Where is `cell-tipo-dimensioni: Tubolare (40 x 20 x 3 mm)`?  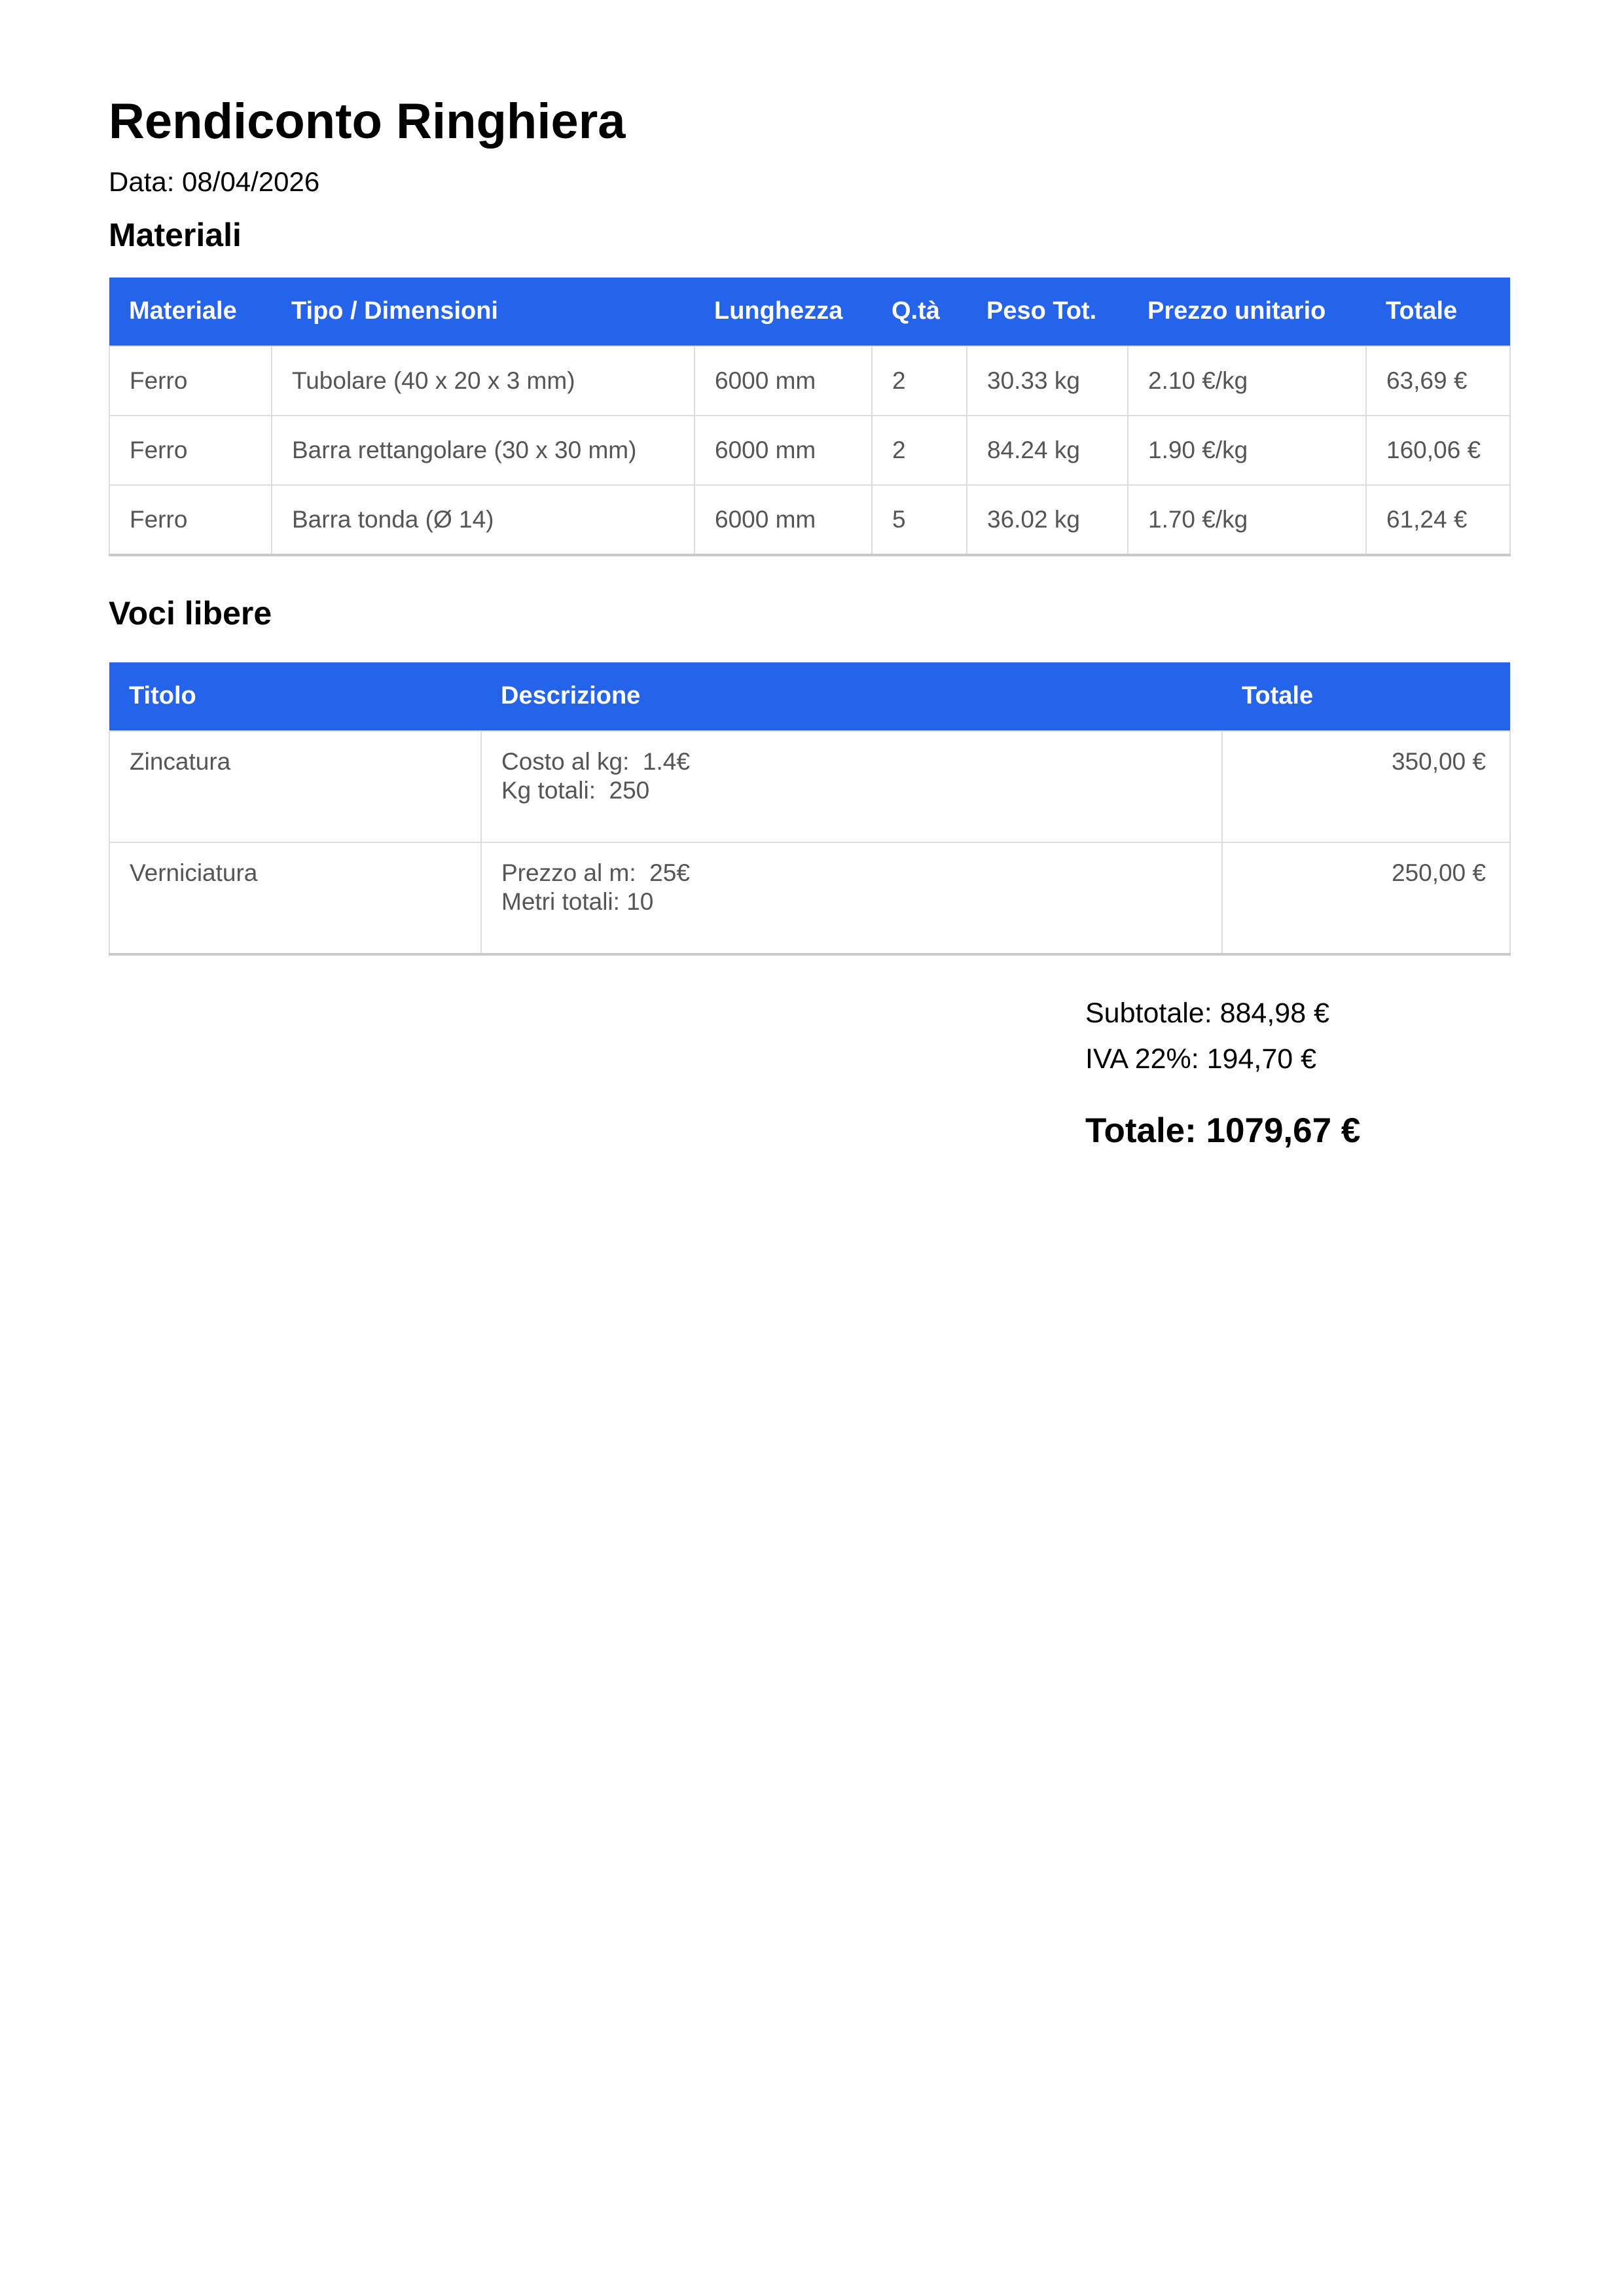 cell-tipo-dimensioni: Tubolare (40 x 20 x 3 mm) is located at coordinates (483, 380).